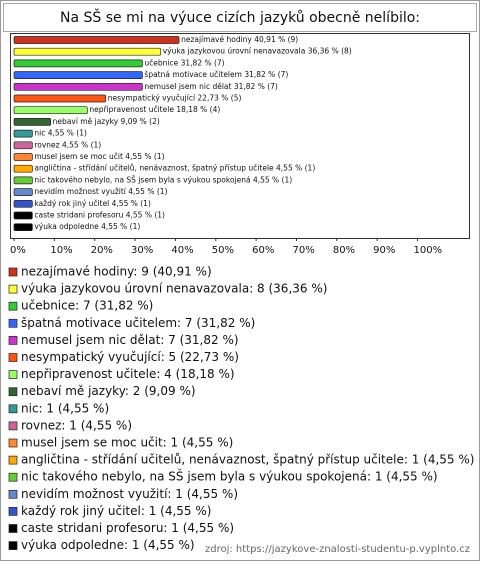 Image resolution: width=480 pixels, height=561 pixels. Describe the element at coordinates (344, 250) in the screenshot. I see `x-tick-label: 80%` at that location.